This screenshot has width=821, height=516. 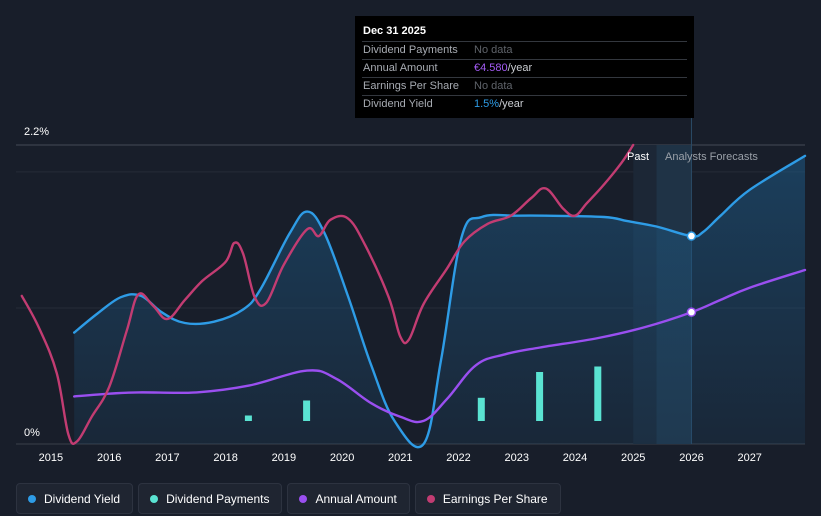 What do you see at coordinates (491, 68) in the screenshot?
I see `tooltip-value: €4.580` at bounding box center [491, 68].